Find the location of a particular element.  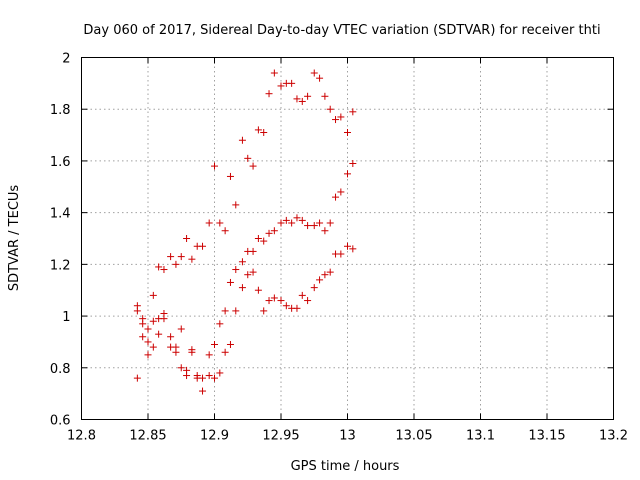

x-tick-label: 13.05 is located at coordinates (413, 436).